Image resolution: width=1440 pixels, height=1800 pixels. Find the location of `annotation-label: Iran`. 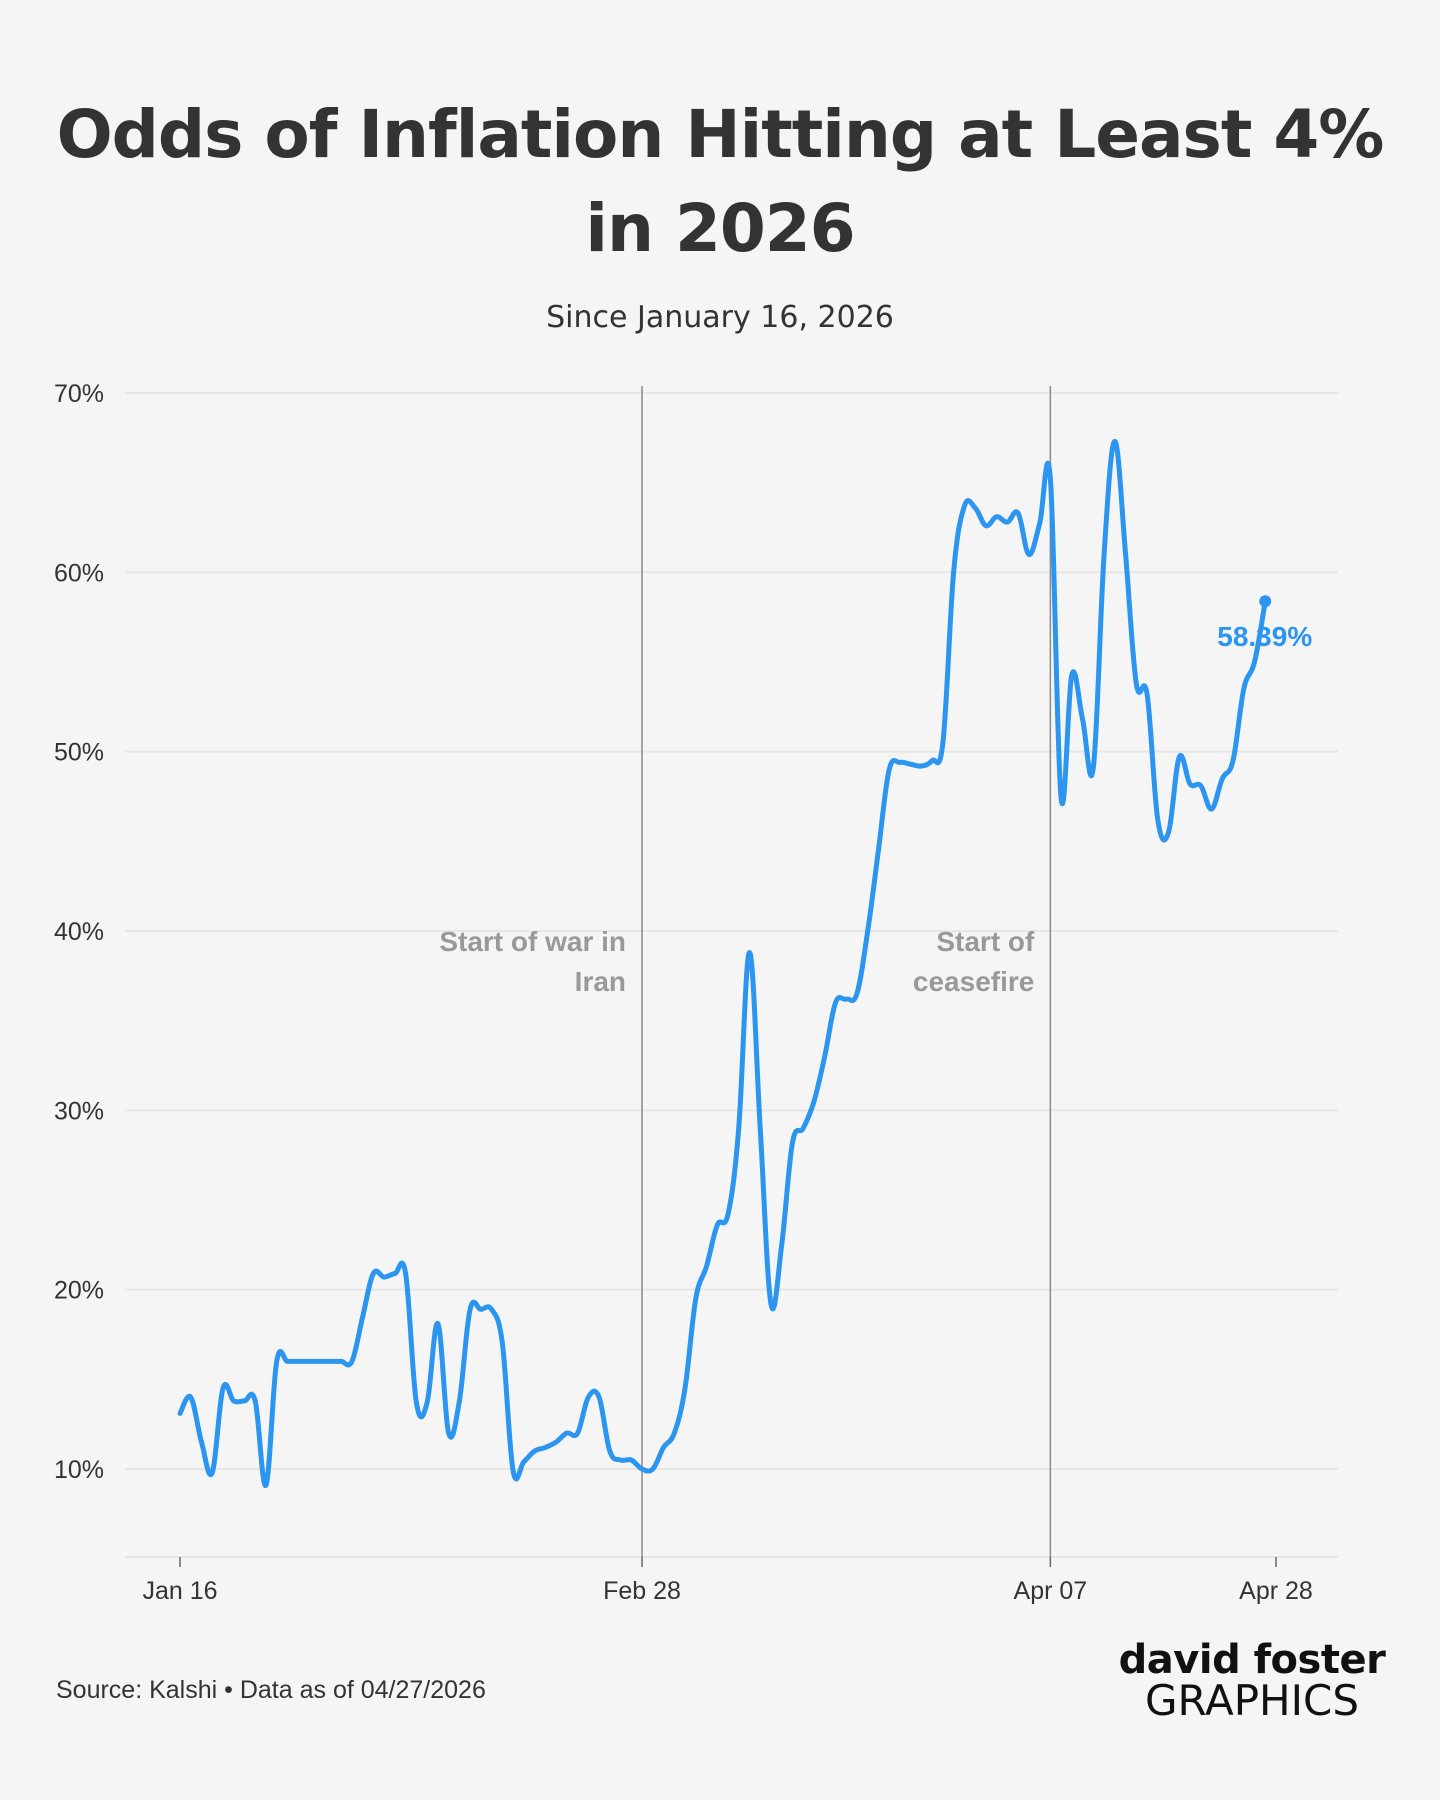

annotation-label: Iran is located at coordinates (600, 981).